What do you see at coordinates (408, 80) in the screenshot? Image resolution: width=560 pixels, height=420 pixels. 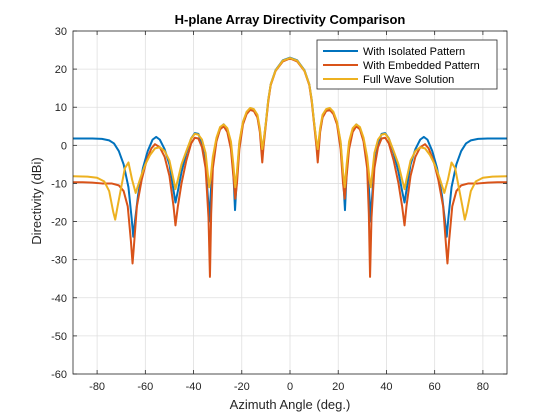 I see `legend-label-fullwave: Full Wave Solution` at bounding box center [408, 80].